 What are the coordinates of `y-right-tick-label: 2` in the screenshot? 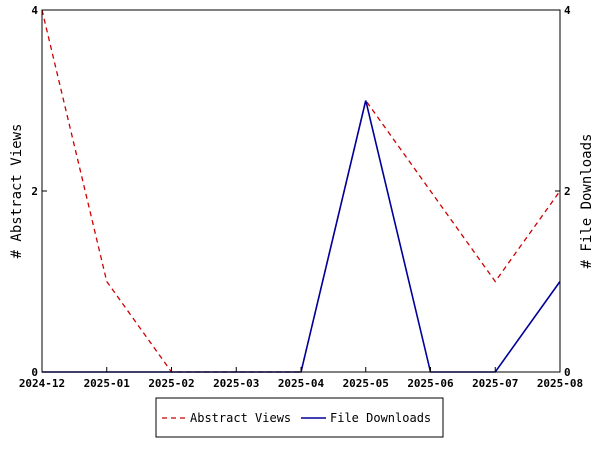 It's located at (567, 191).